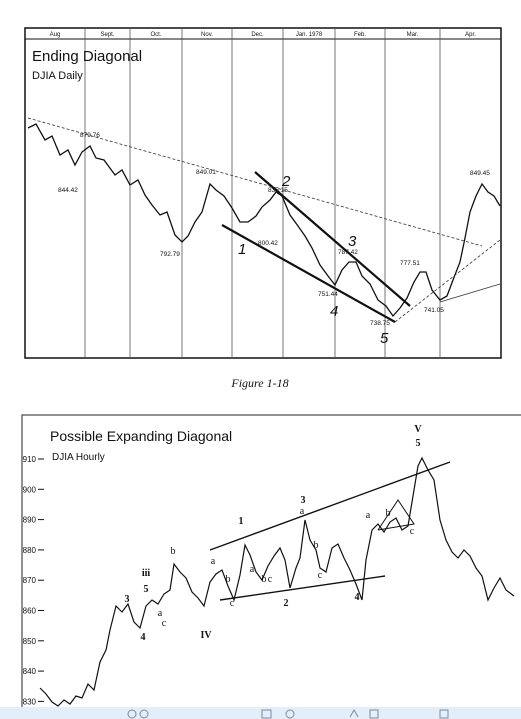 This screenshot has height=719, width=521. Describe the element at coordinates (268, 243) in the screenshot. I see `price-label: 800.42` at that location.